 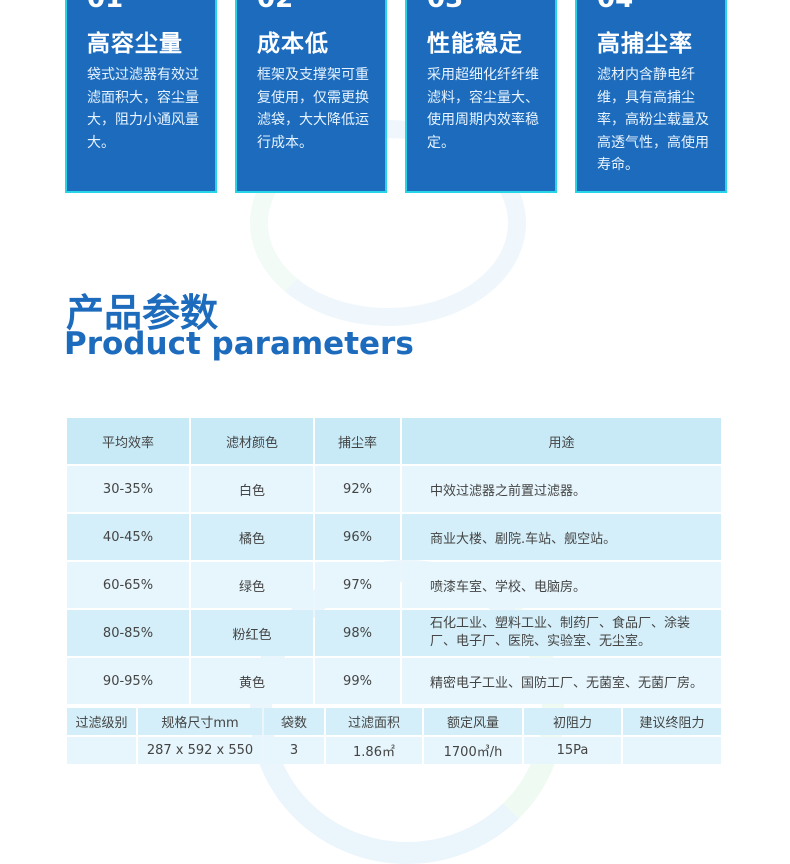 What do you see at coordinates (252, 489) in the screenshot?
I see `cell: 白色` at bounding box center [252, 489].